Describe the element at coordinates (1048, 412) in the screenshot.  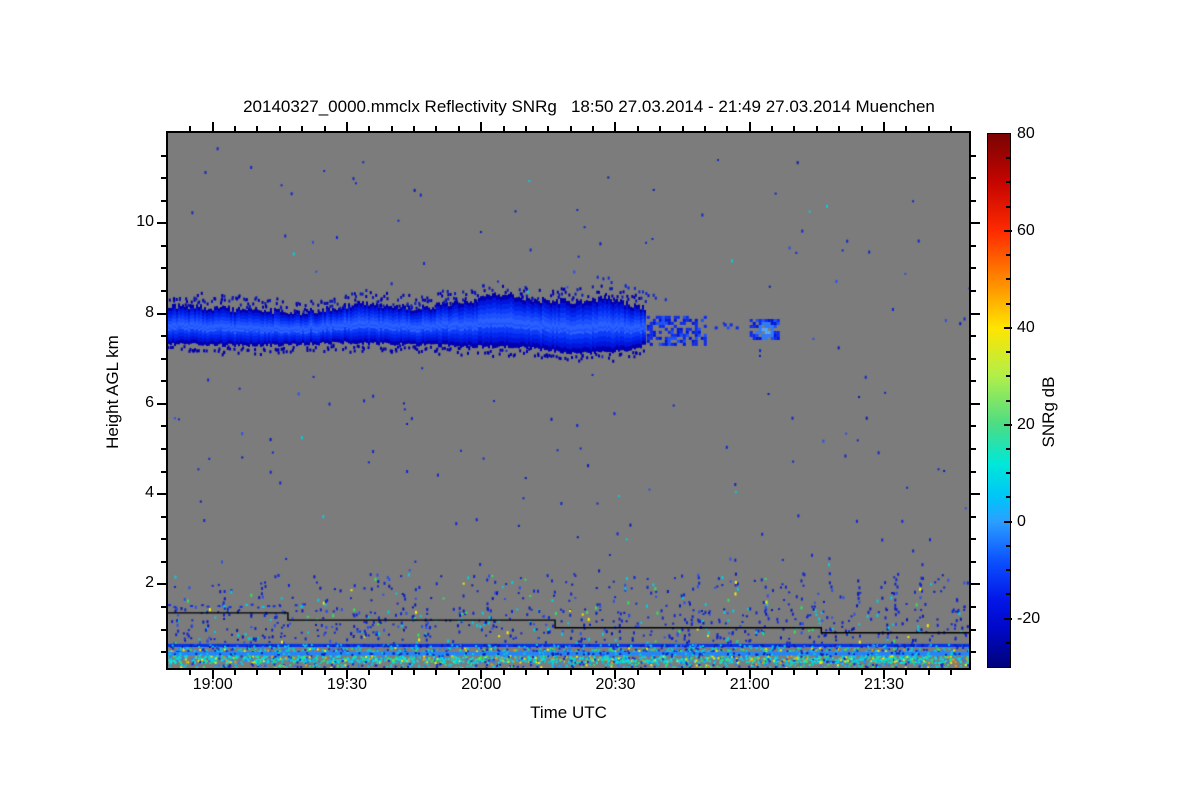
I see `colorbar-label: SNRg dB` at that location.